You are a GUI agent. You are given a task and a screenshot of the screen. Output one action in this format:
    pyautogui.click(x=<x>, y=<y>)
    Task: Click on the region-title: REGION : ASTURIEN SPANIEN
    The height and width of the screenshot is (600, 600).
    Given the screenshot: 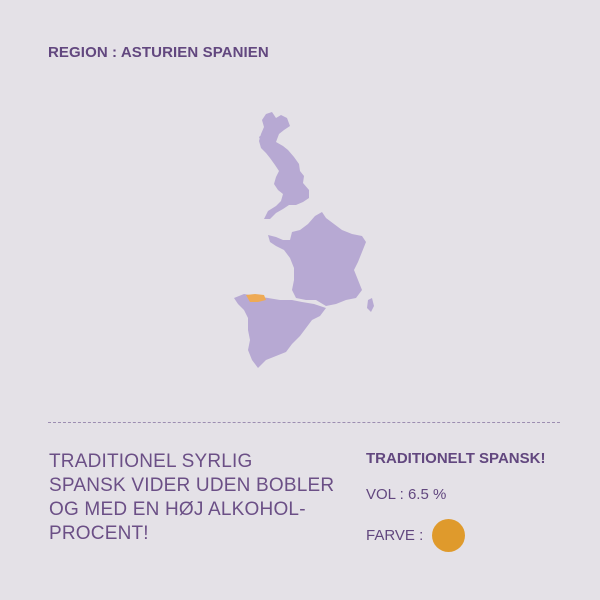 What is the action you would take?
    pyautogui.click(x=158, y=52)
    